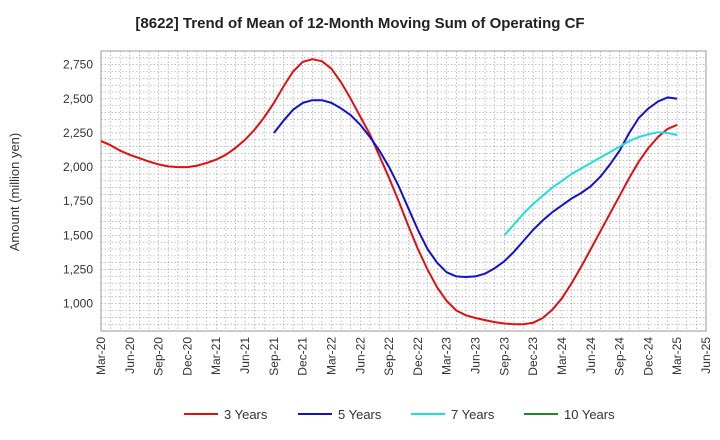 The height and width of the screenshot is (440, 720). I want to click on x-tick-label: Sep-23, so click(504, 356).